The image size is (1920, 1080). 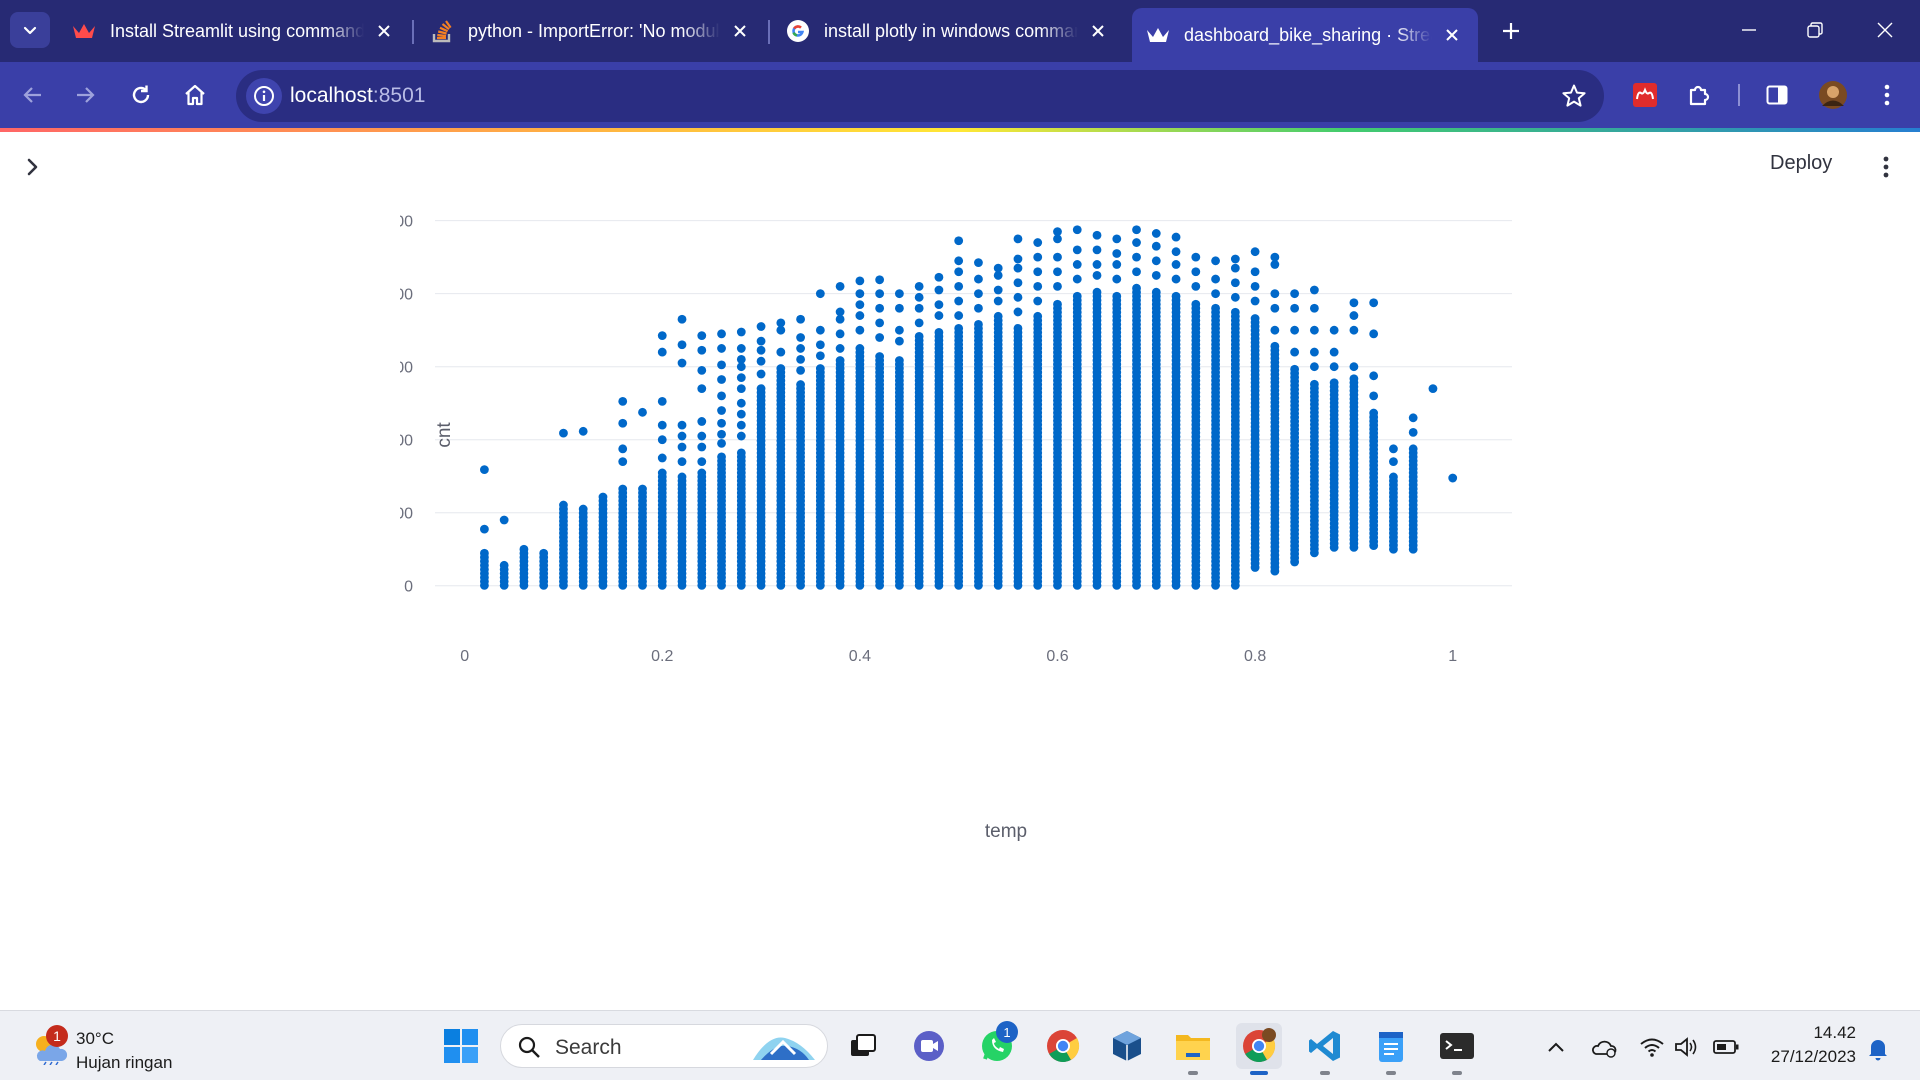 I want to click on volume-icon, so click(x=1686, y=1047).